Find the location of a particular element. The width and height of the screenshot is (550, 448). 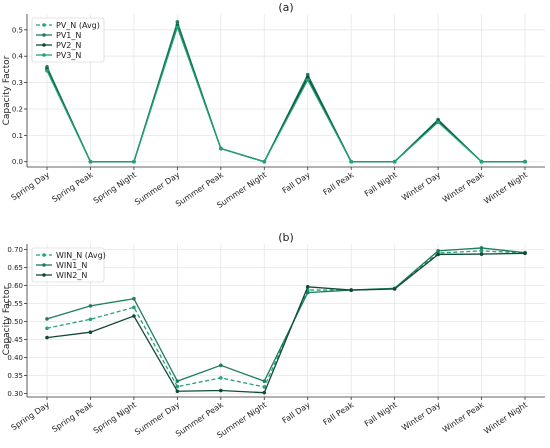

y-tick-label: 0.0 is located at coordinates (17, 162).